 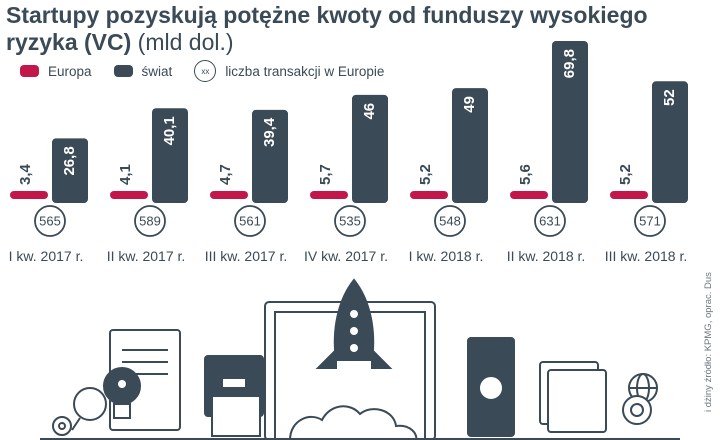 I want to click on world-value-label: 69,8, so click(x=569, y=63).